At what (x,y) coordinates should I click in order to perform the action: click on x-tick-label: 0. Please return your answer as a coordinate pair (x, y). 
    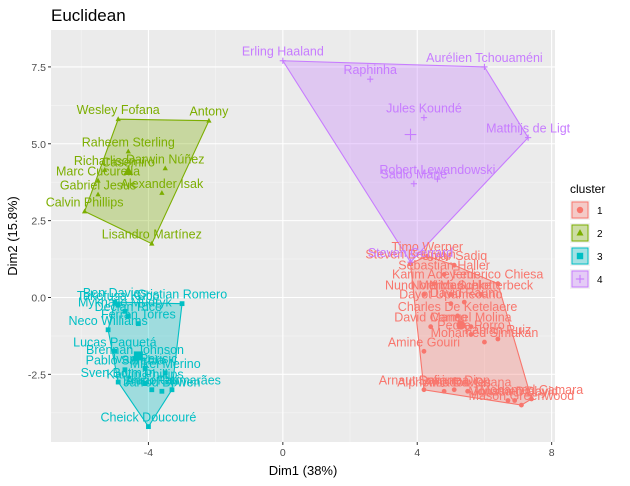
    Looking at the image, I should click on (283, 453).